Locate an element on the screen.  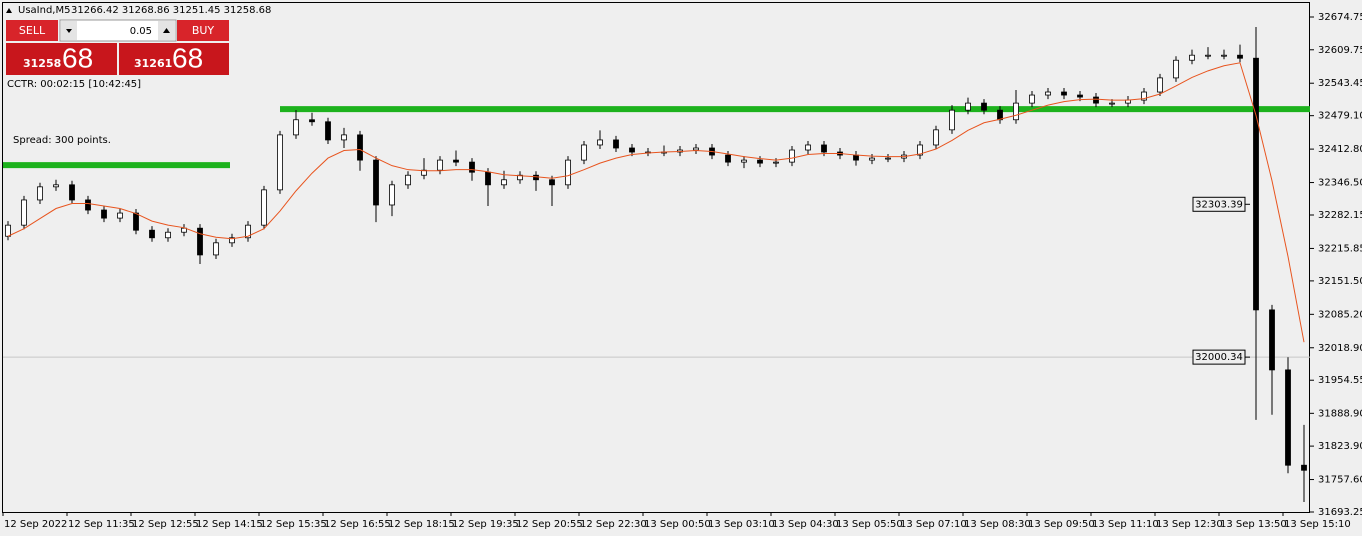
y-tick-label: 31888.90 is located at coordinates (1340, 413).